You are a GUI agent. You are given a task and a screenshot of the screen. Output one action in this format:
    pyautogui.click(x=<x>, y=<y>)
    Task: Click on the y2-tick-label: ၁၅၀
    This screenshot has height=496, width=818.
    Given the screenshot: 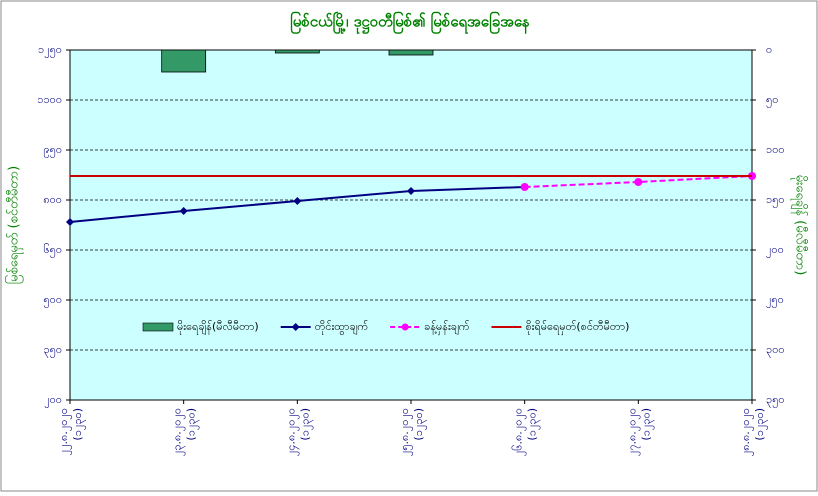 What is the action you would take?
    pyautogui.click(x=775, y=200)
    